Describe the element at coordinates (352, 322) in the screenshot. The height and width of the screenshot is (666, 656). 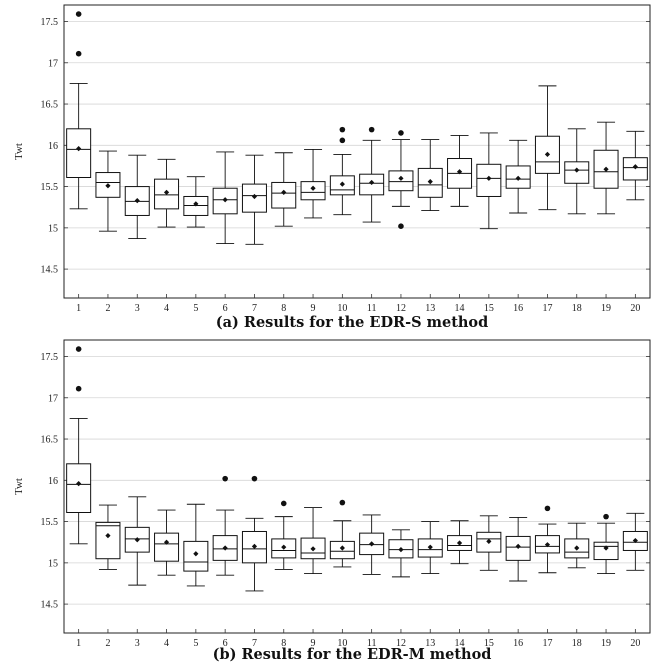
I see `chart-caption: (a) Results for the EDR-S method` at that location.